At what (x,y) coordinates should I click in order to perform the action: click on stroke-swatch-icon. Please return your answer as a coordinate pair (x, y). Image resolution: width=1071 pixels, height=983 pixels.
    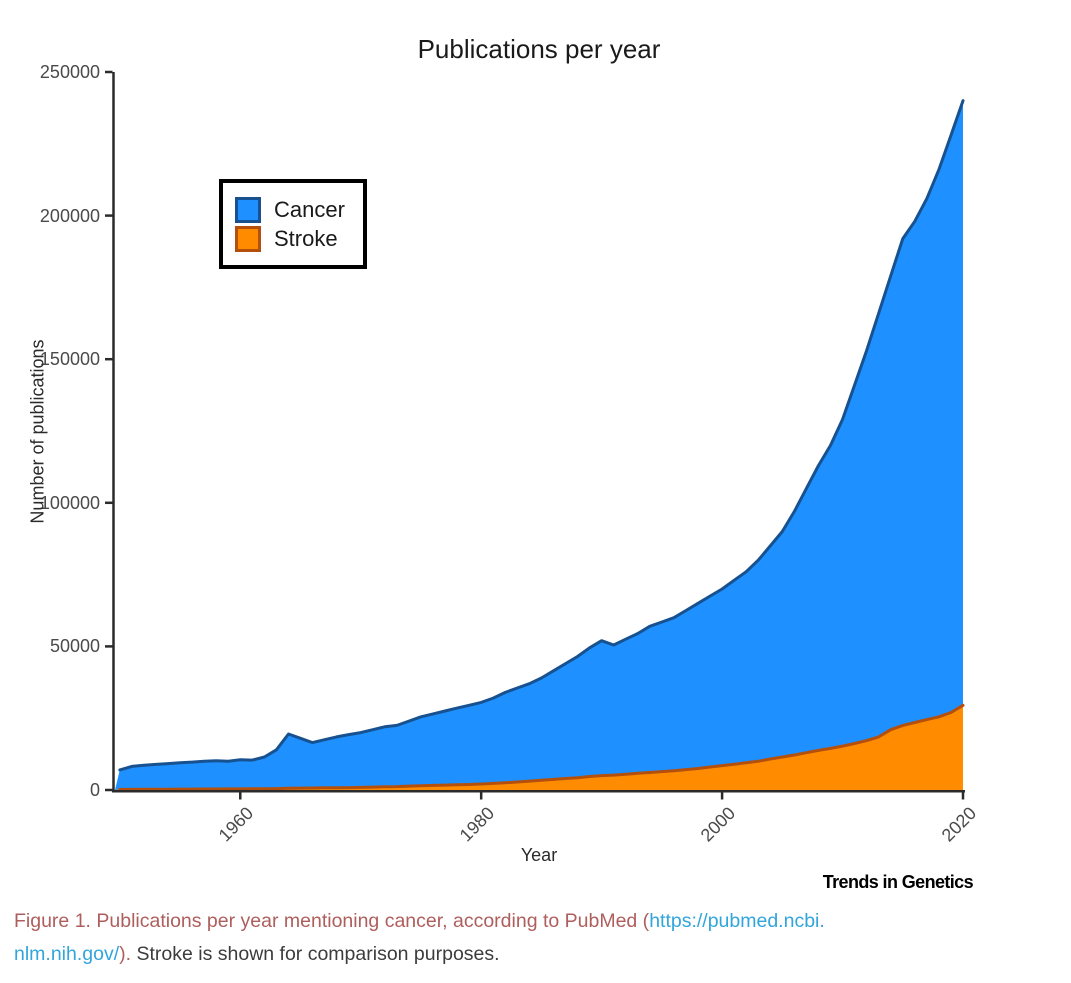
    Looking at the image, I should click on (248, 238).